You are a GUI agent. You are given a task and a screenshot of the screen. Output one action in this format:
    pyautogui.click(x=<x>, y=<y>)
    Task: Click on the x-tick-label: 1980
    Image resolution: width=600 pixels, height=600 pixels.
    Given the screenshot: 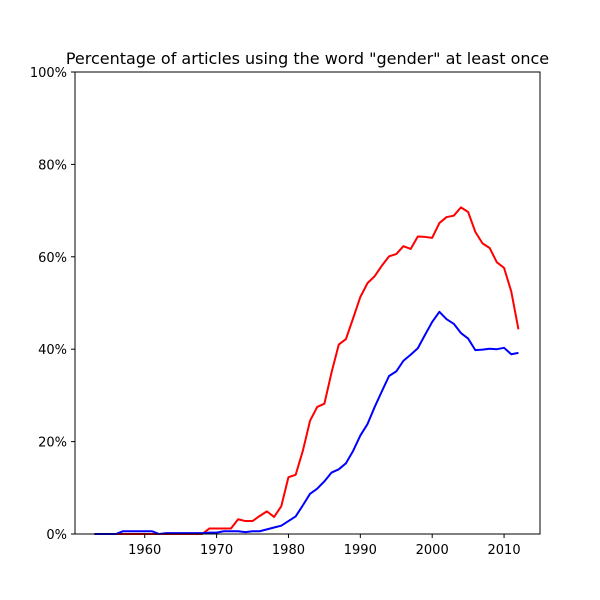 What is the action you would take?
    pyautogui.click(x=288, y=550)
    